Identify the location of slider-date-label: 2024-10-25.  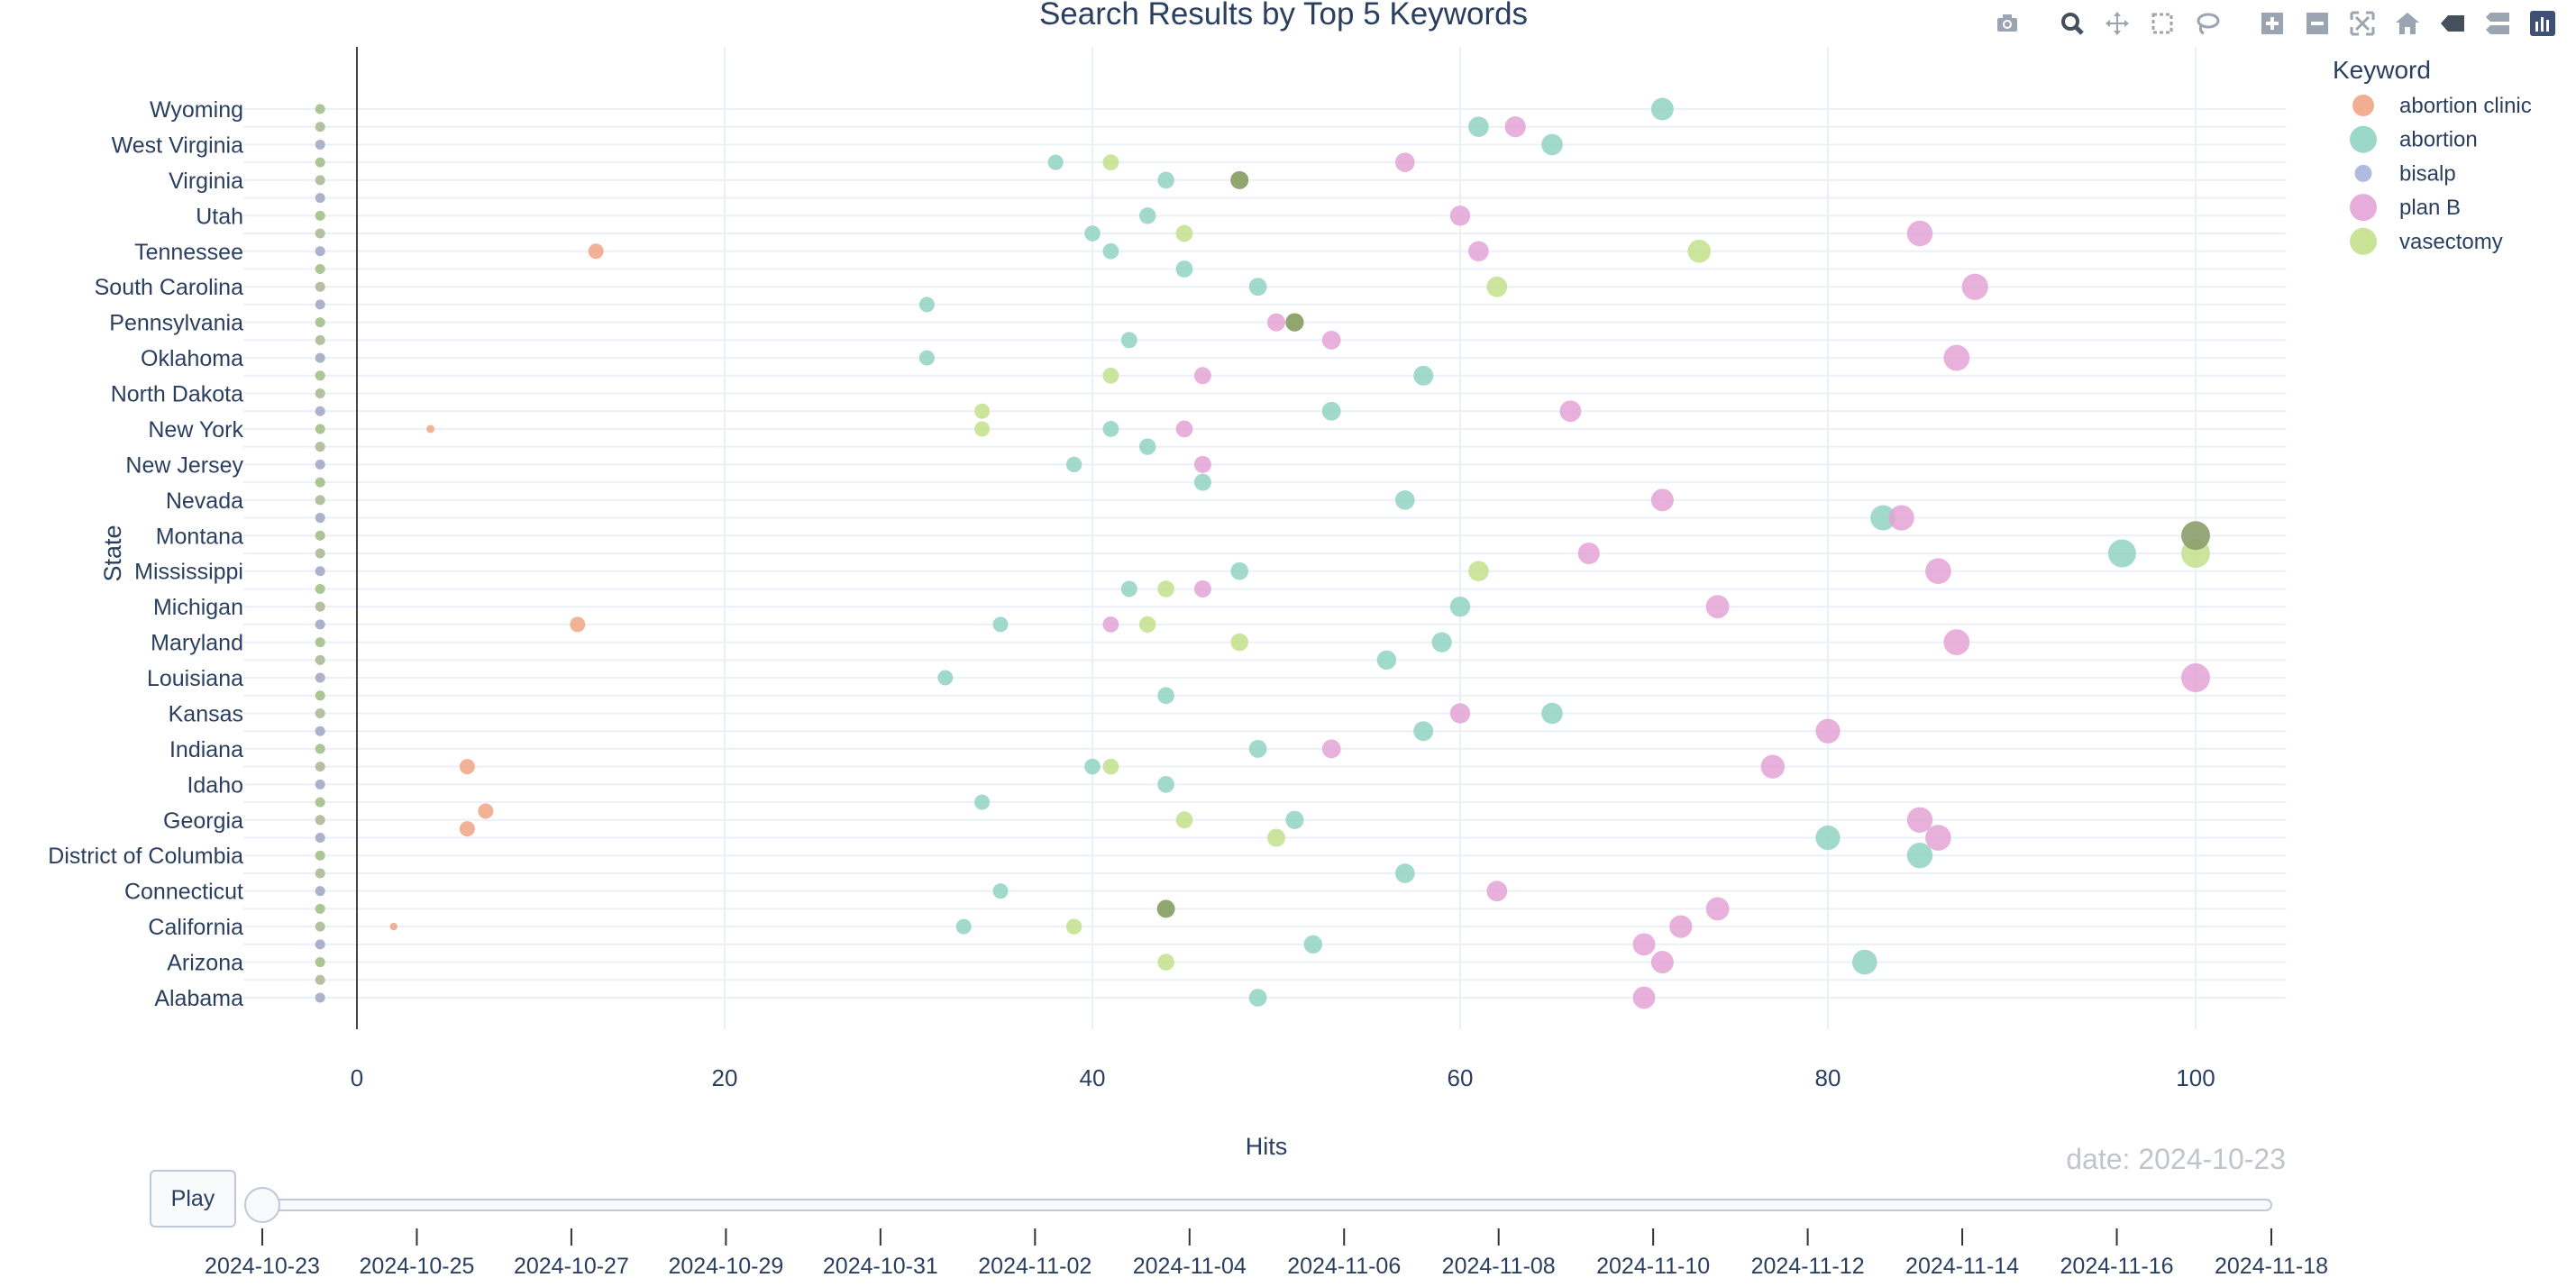
(417, 1266).